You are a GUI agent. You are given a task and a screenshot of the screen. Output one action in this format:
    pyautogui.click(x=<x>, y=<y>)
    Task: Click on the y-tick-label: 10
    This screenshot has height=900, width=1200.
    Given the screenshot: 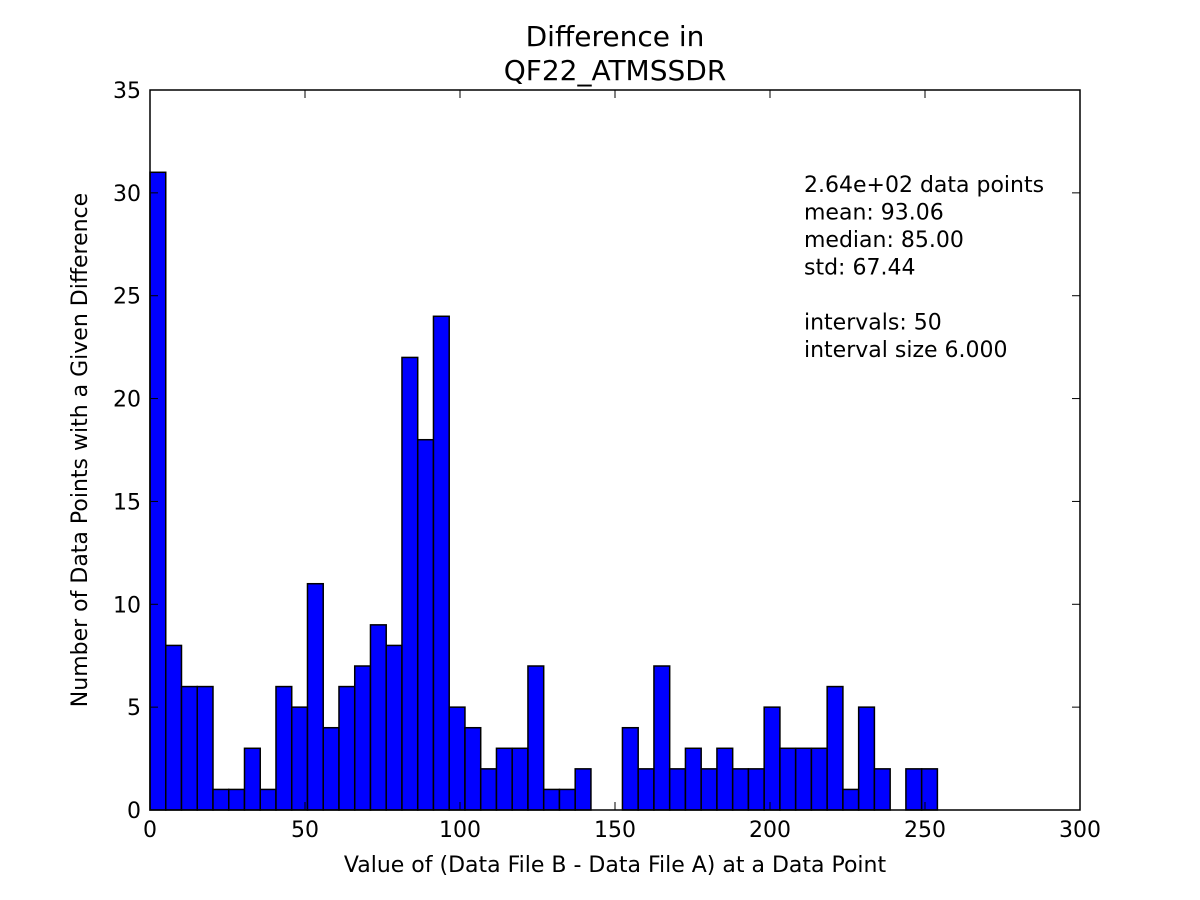 What is the action you would take?
    pyautogui.click(x=127, y=605)
    